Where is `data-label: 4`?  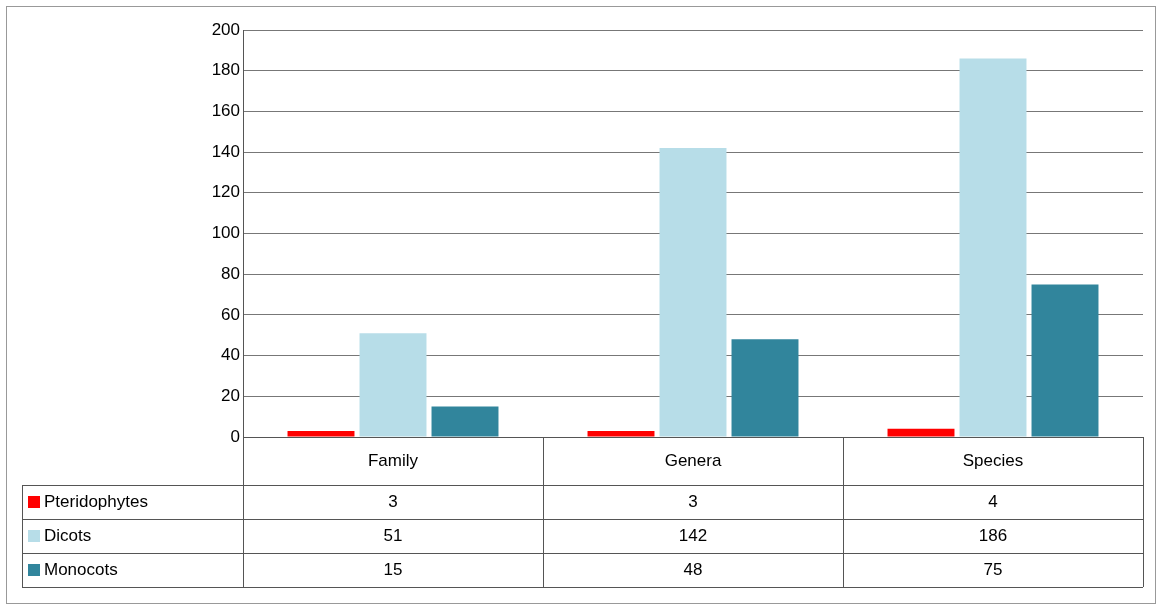 data-label: 4 is located at coordinates (993, 501).